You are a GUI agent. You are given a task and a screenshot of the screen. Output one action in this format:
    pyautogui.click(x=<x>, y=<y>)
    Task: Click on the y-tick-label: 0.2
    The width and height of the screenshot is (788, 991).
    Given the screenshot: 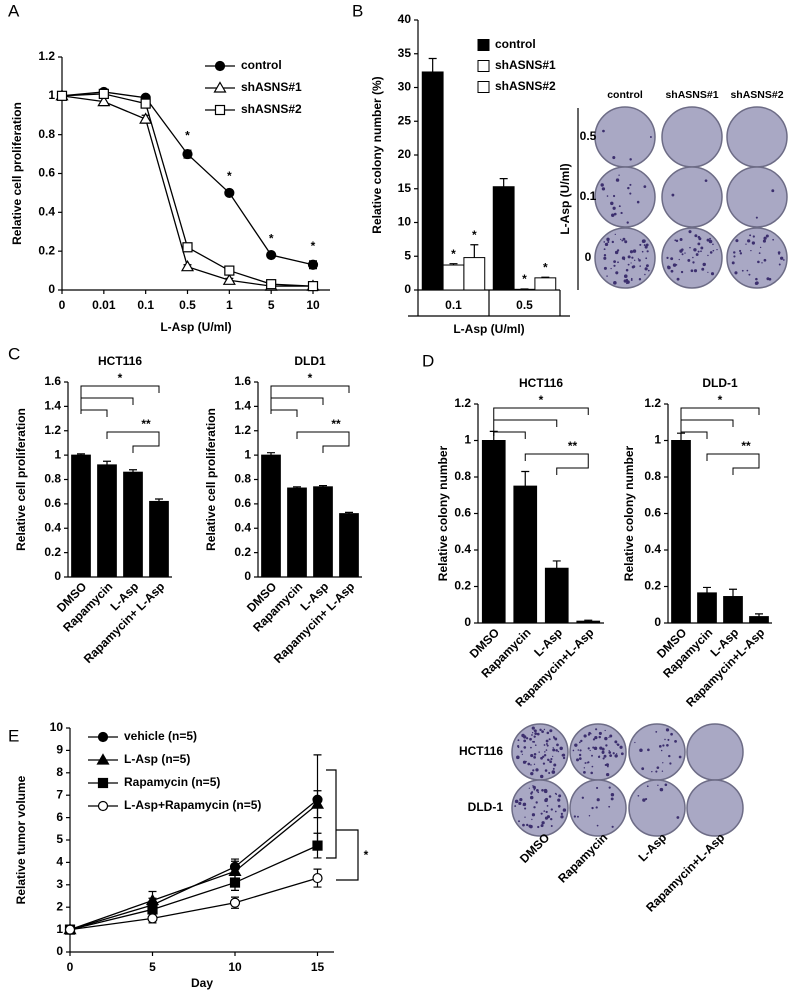 What is the action you would take?
    pyautogui.click(x=652, y=586)
    